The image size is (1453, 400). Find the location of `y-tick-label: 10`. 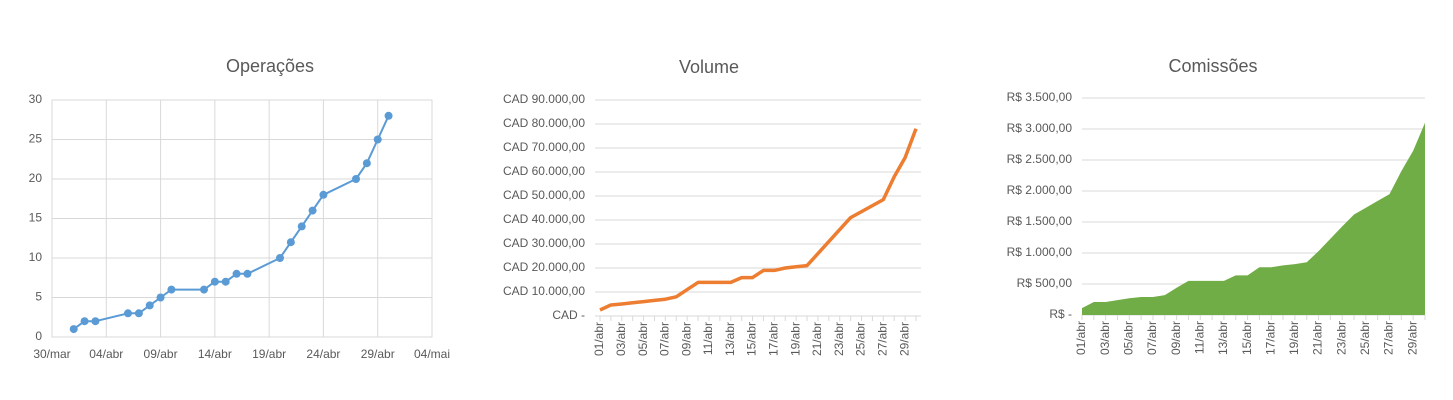

y-tick-label: 10 is located at coordinates (36, 257).